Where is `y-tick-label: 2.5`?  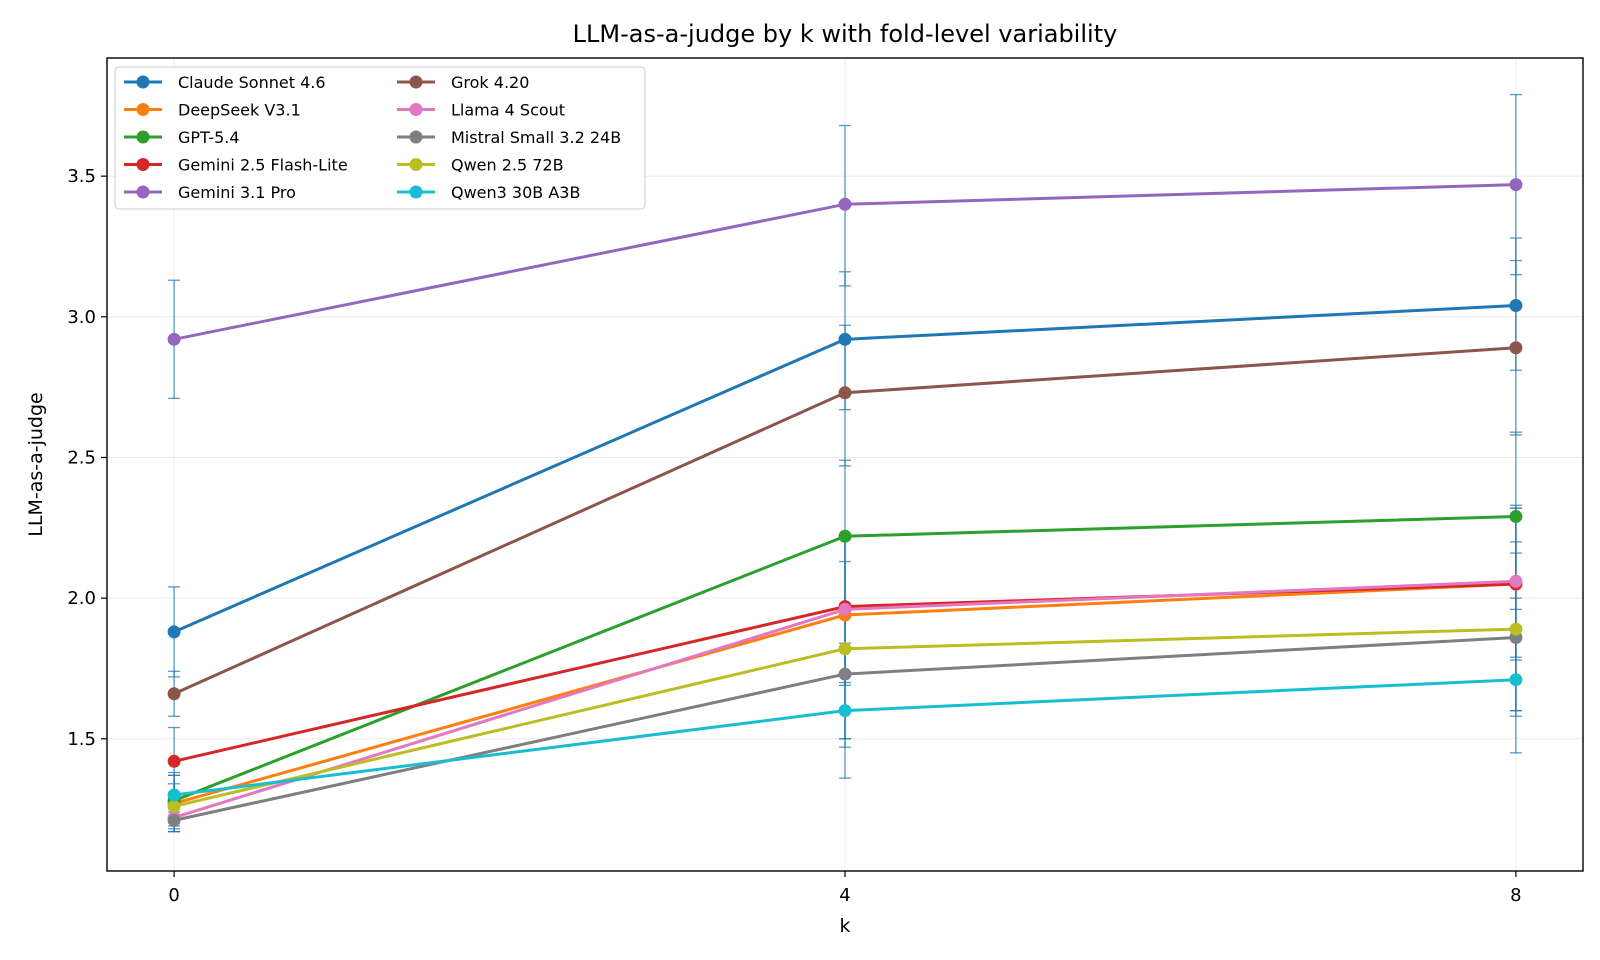
y-tick-label: 2.5 is located at coordinates (81, 457).